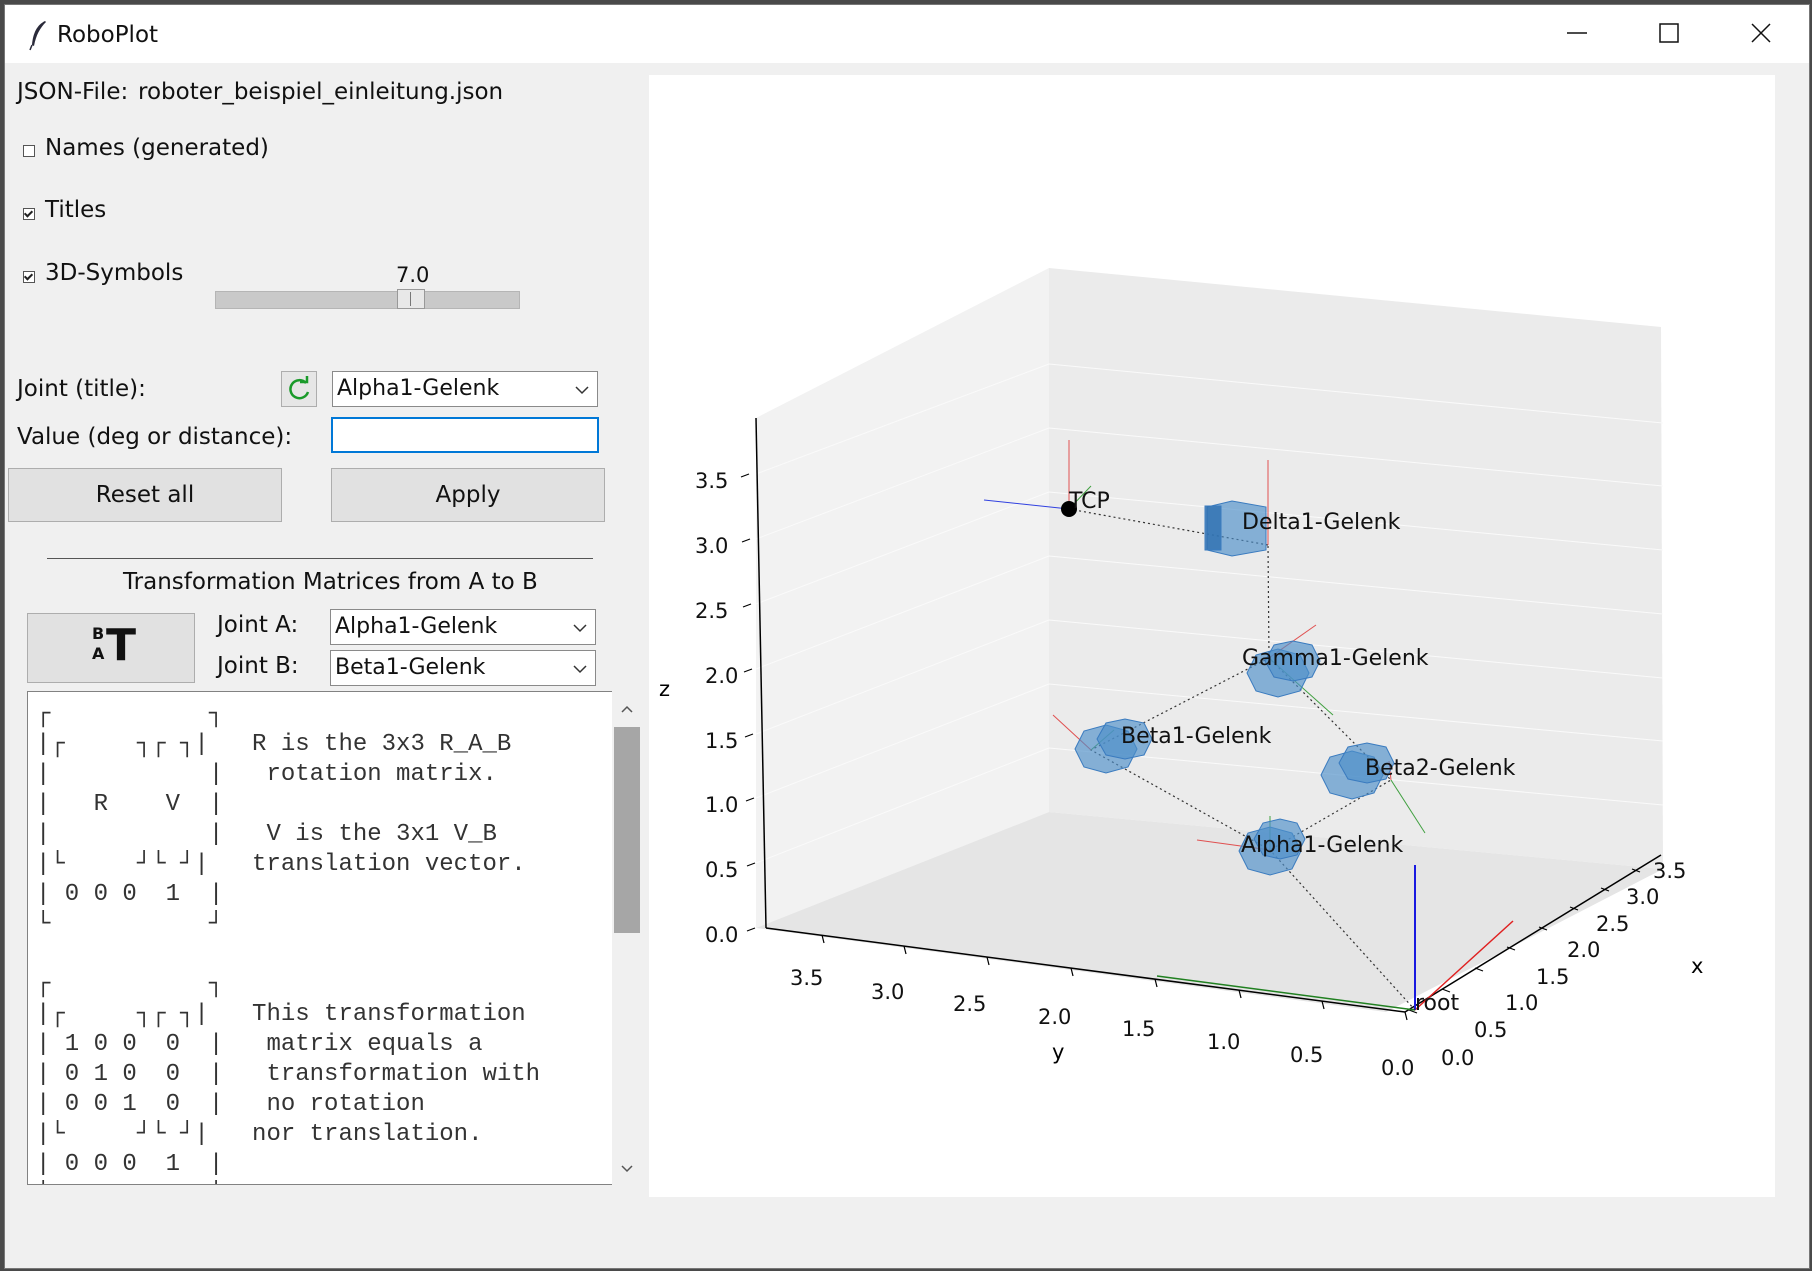 The width and height of the screenshot is (1812, 1271). What do you see at coordinates (721, 935) in the screenshot?
I see `z-tick: 0.0` at bounding box center [721, 935].